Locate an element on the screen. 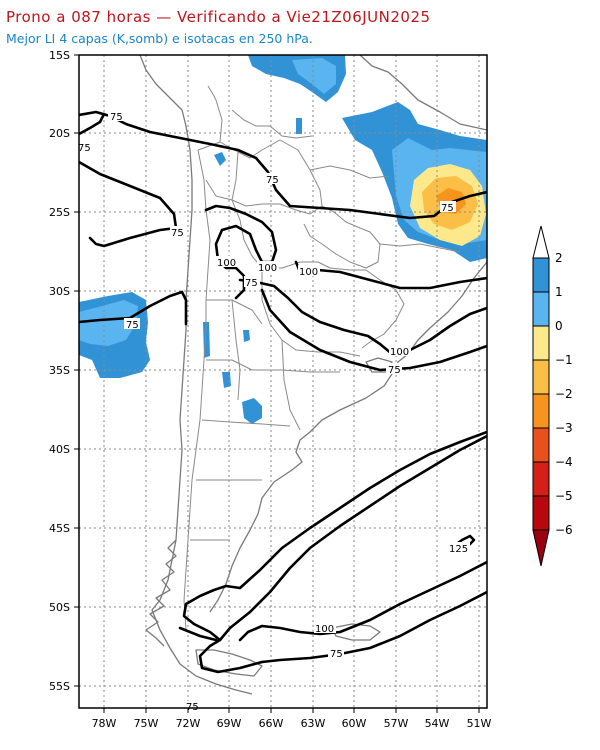 The height and width of the screenshot is (750, 600). lon-tick-label: 72W is located at coordinates (188, 723).